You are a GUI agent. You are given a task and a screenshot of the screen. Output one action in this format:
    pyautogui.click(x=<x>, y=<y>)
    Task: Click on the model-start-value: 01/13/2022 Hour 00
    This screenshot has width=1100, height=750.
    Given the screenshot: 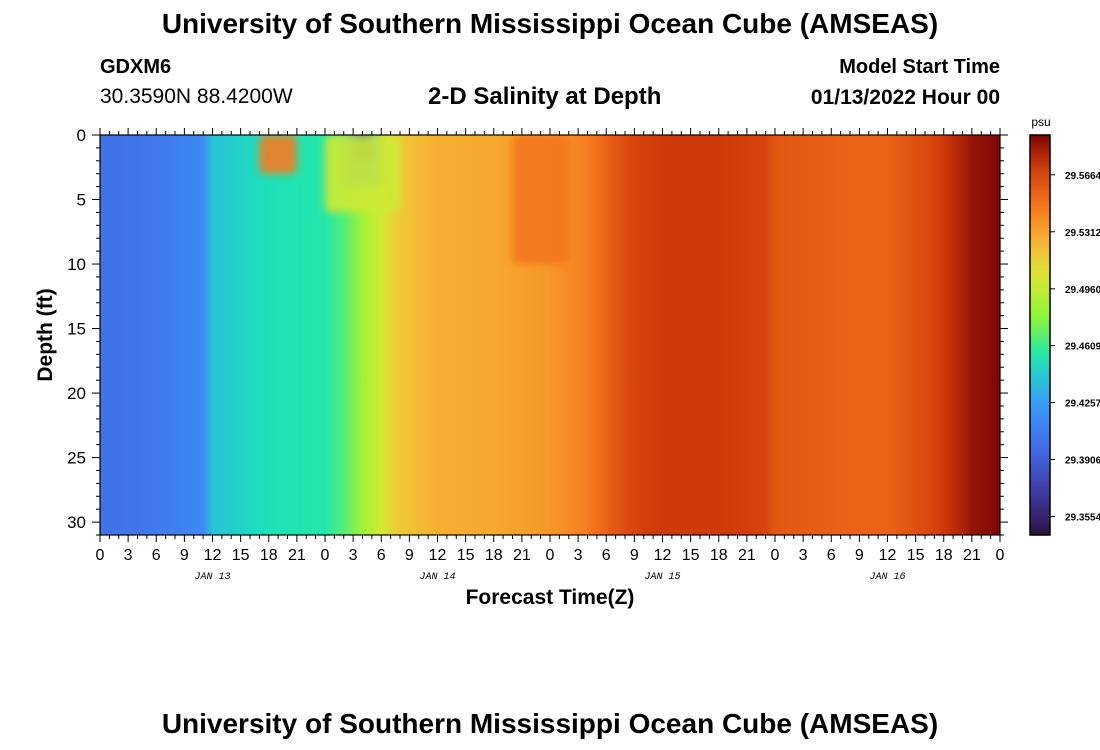 What is the action you would take?
    pyautogui.click(x=905, y=97)
    